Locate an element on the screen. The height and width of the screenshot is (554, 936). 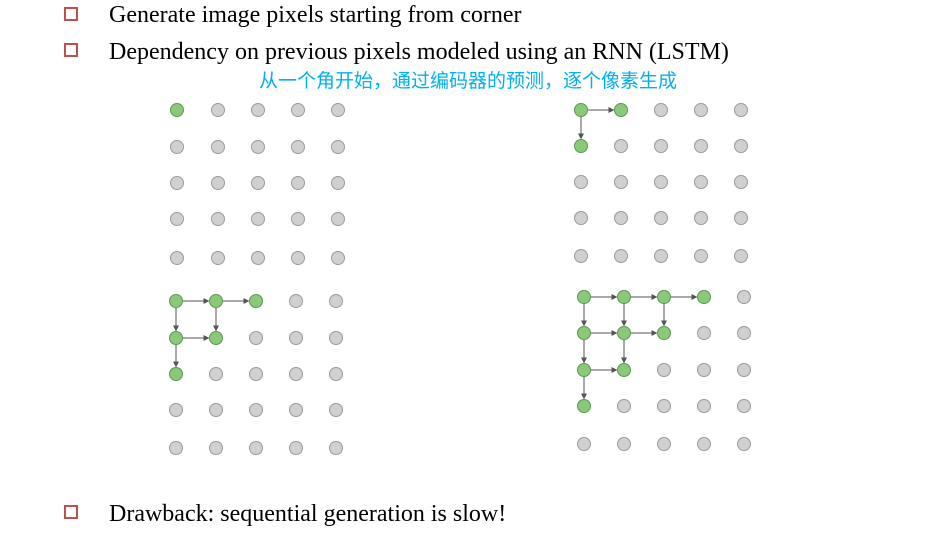
subtitle-chinese: 从一个角开始，通过编码器的预测，逐个像素生成 is located at coordinates (467, 81).